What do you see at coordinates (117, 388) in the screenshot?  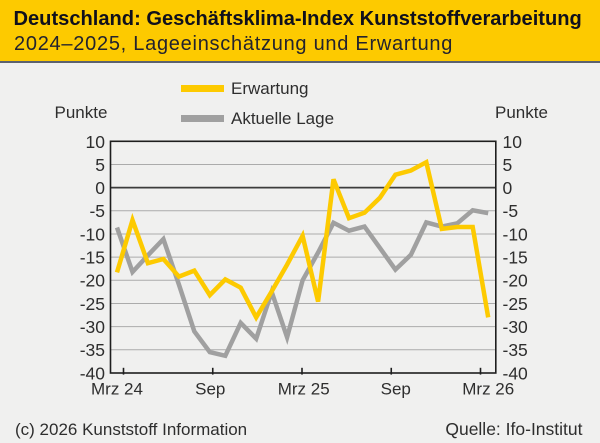 I see `svg-text: Mrz 24` at bounding box center [117, 388].